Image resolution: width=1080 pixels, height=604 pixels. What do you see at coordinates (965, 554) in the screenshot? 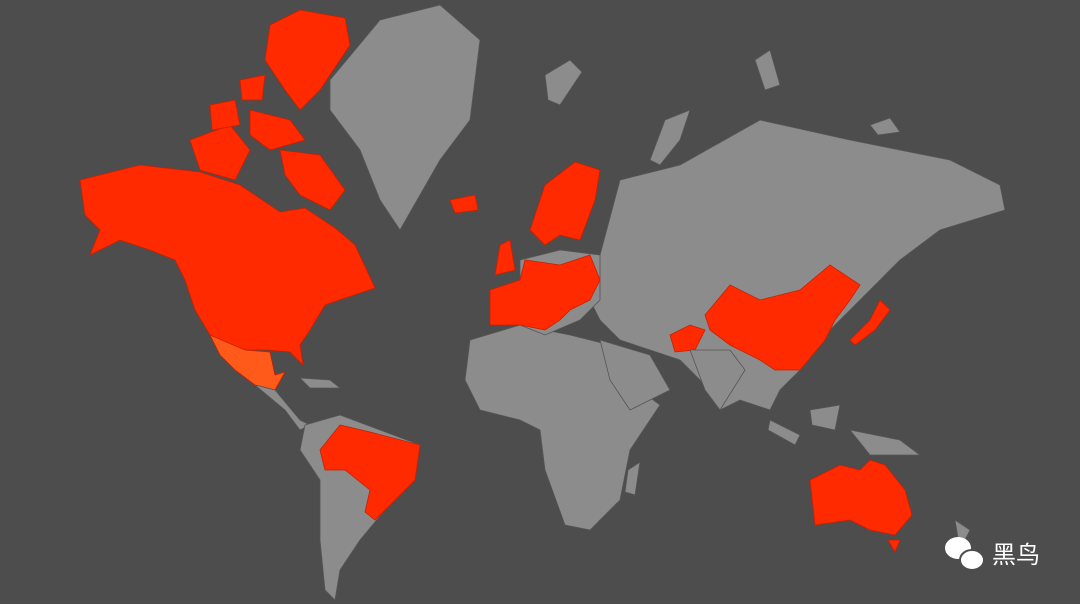
I see `watermark-icon` at bounding box center [965, 554].